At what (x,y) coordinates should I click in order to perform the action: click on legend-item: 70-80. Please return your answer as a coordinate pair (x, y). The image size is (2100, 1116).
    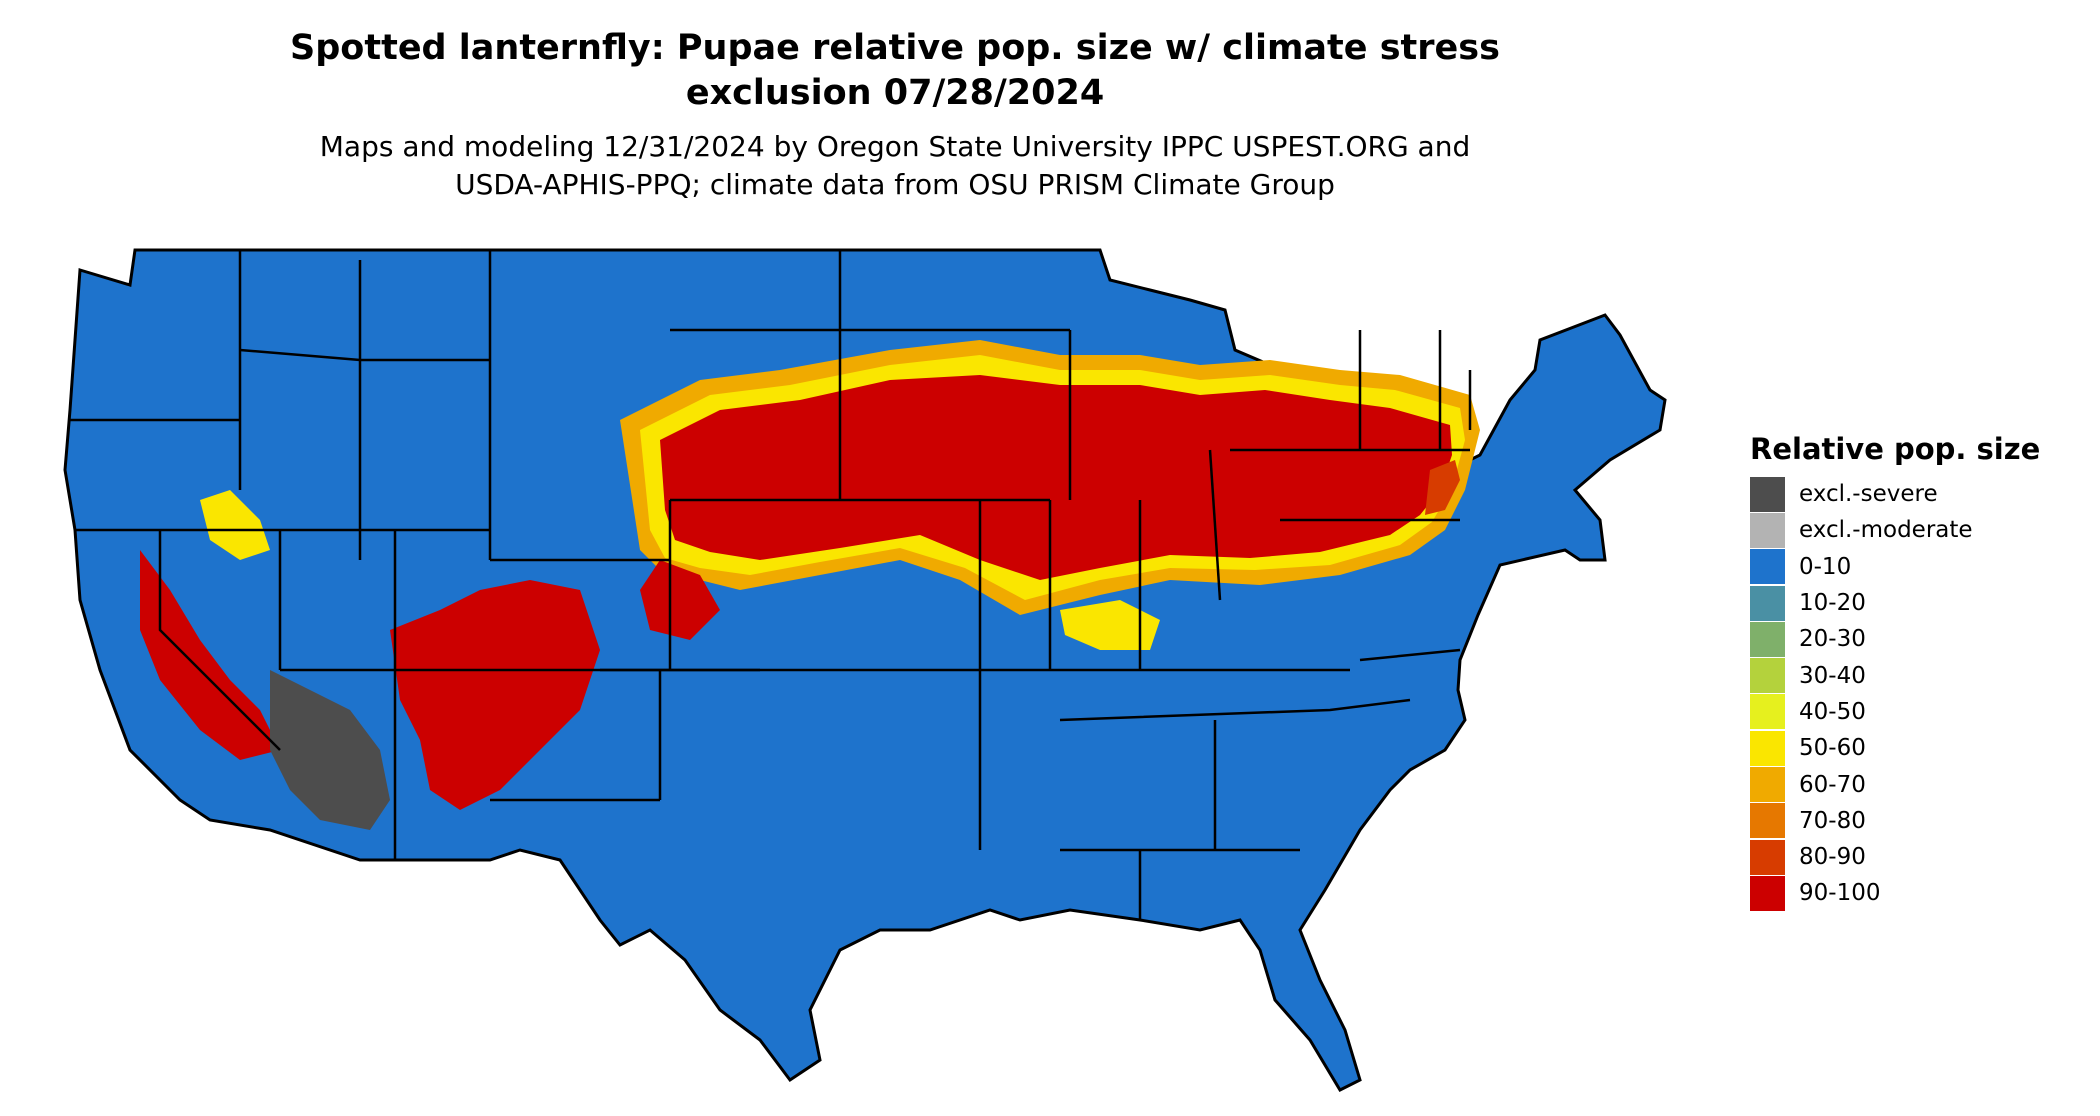
    Looking at the image, I should click on (1895, 821).